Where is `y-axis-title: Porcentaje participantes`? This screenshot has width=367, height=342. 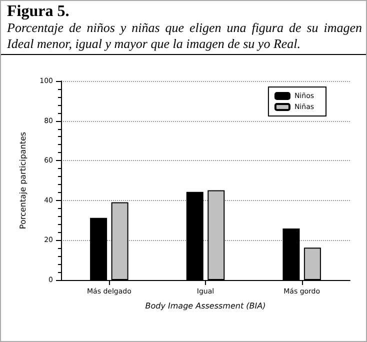 y-axis-title: Porcentaje participantes is located at coordinates (23, 181).